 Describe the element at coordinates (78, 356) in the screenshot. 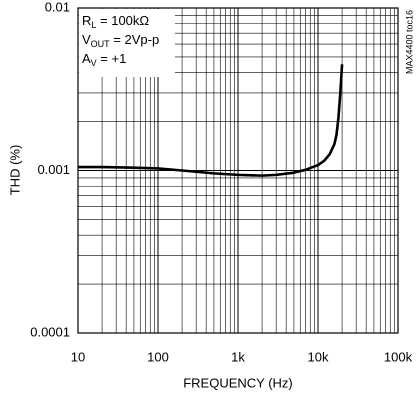

I see `x-tick-label: 10` at that location.